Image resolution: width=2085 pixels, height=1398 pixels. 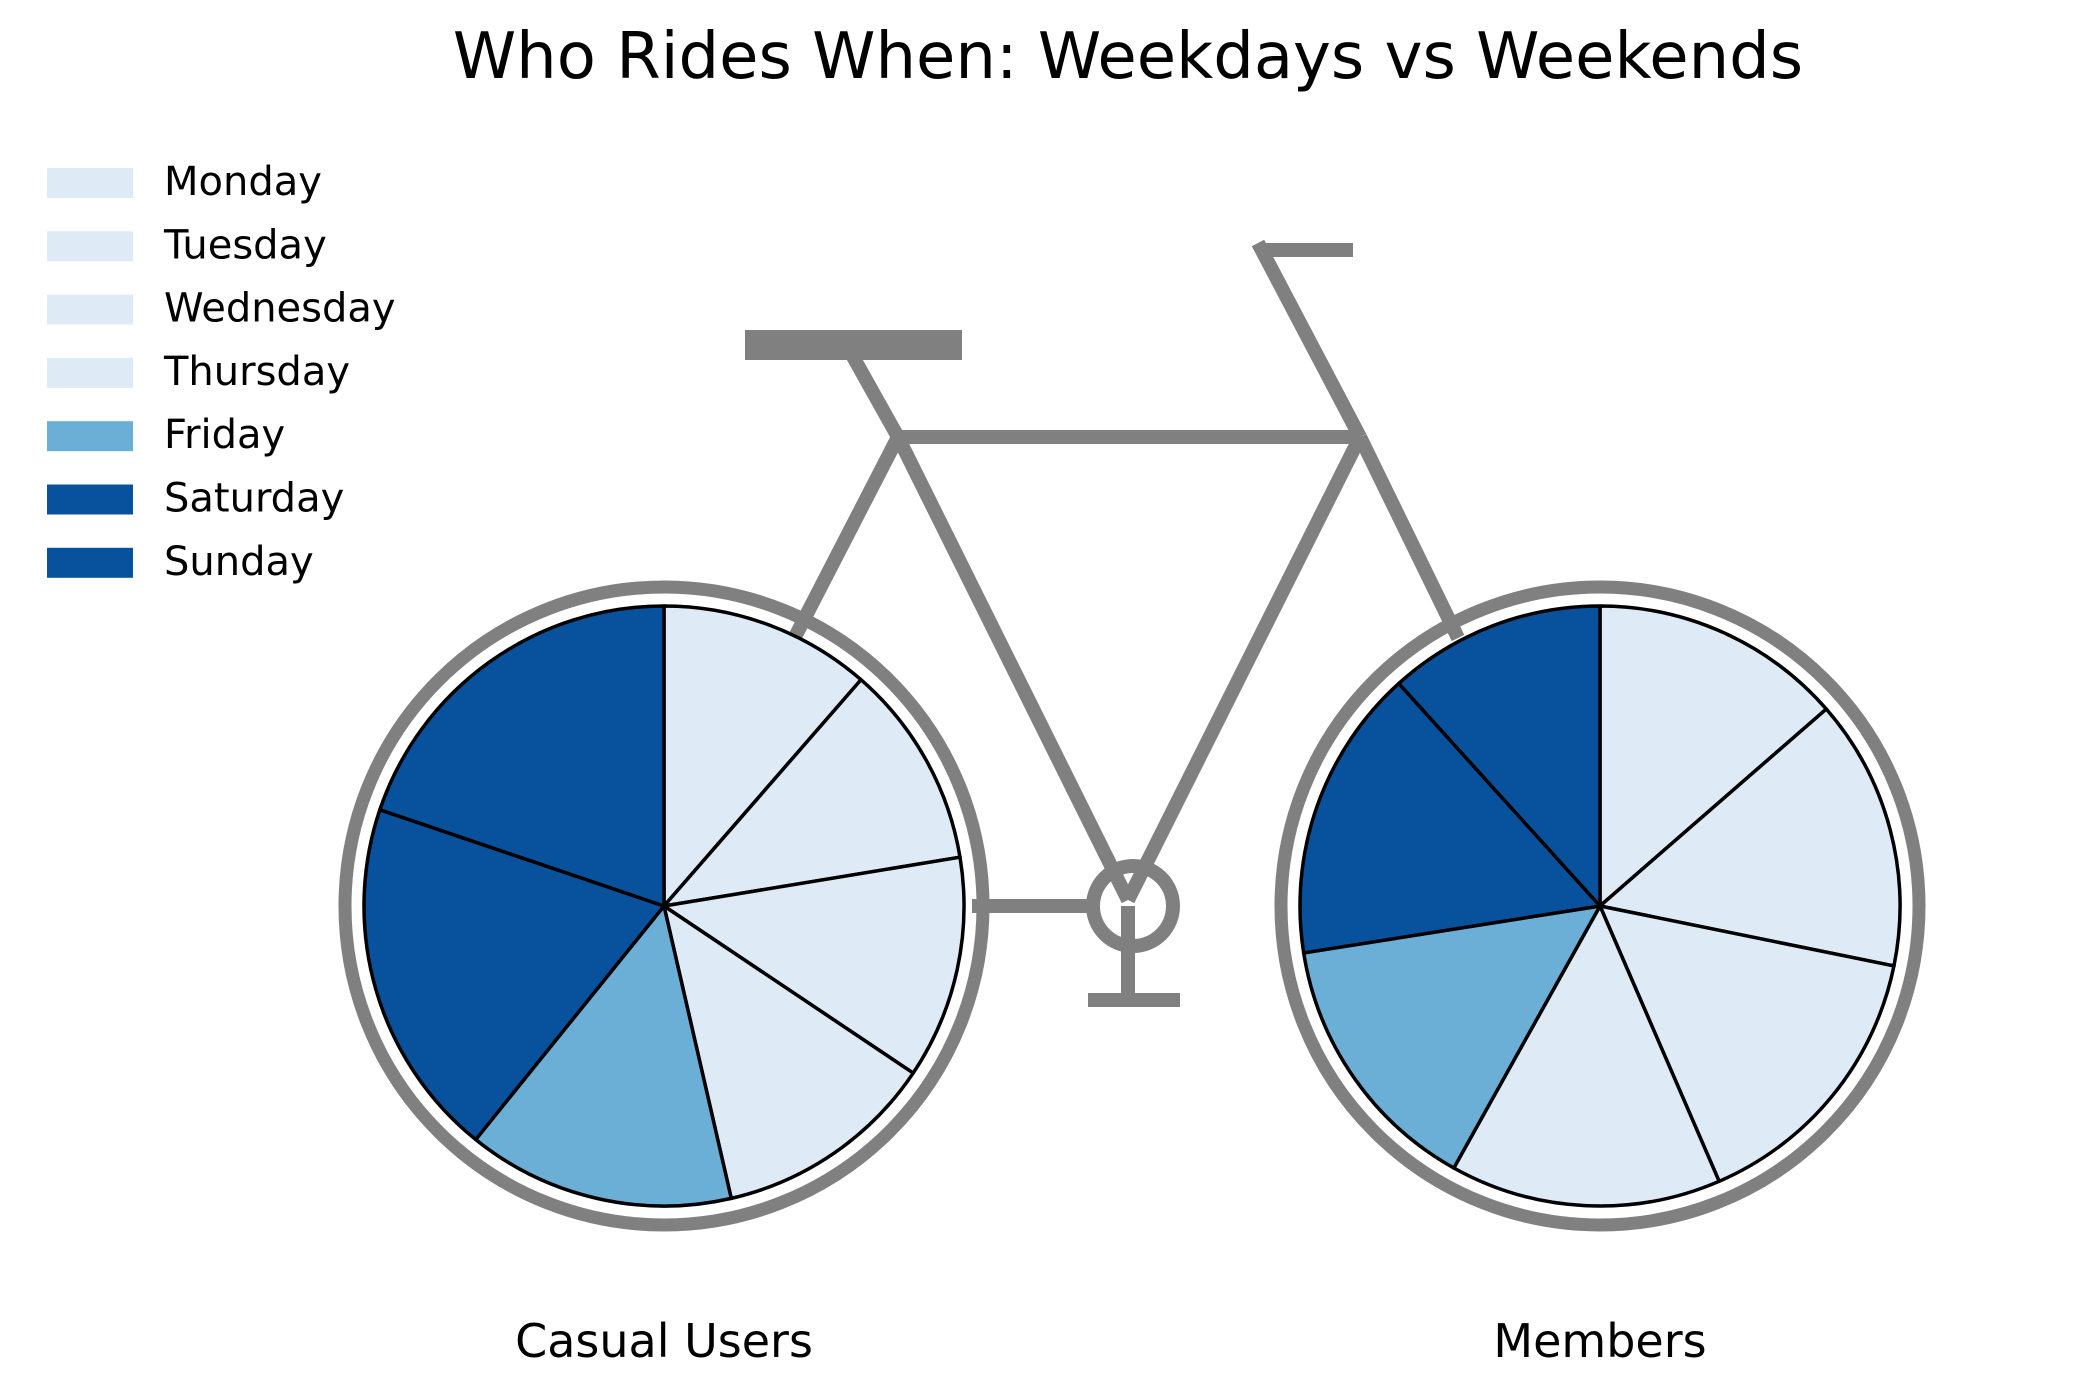 I want to click on slice-casual-users-tuesday, so click(x=812, y=792).